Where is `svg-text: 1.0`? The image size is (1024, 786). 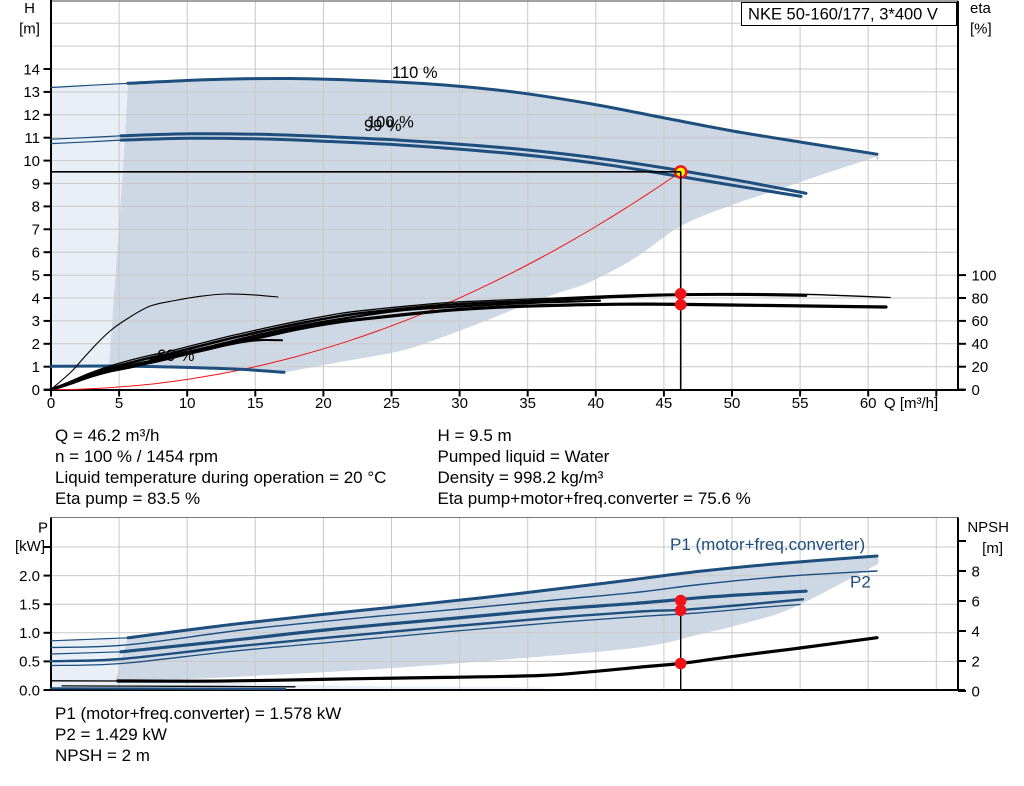 svg-text: 1.0 is located at coordinates (29, 633).